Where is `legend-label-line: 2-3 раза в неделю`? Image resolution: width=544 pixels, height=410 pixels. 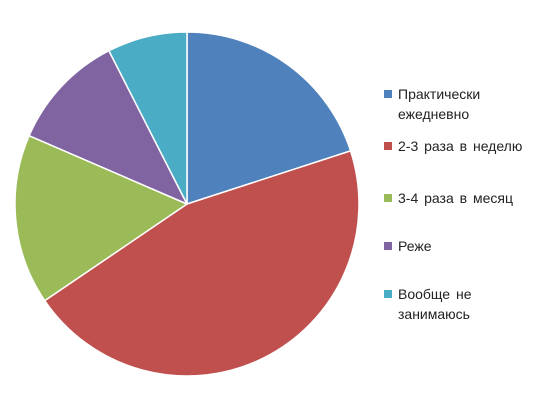 legend-label-line: 2-3 раза в неделю is located at coordinates (460, 146).